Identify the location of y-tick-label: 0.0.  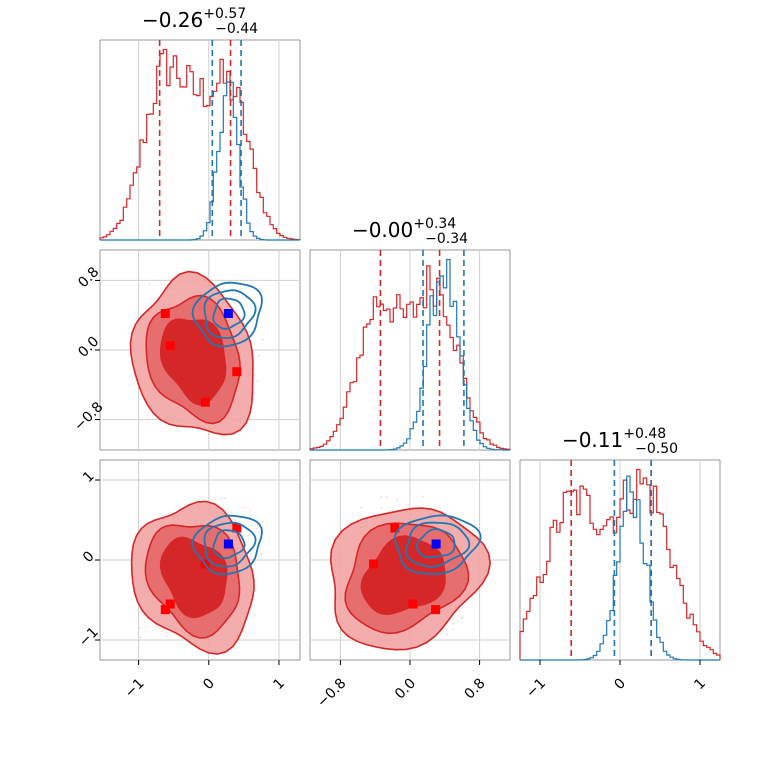
(88, 347).